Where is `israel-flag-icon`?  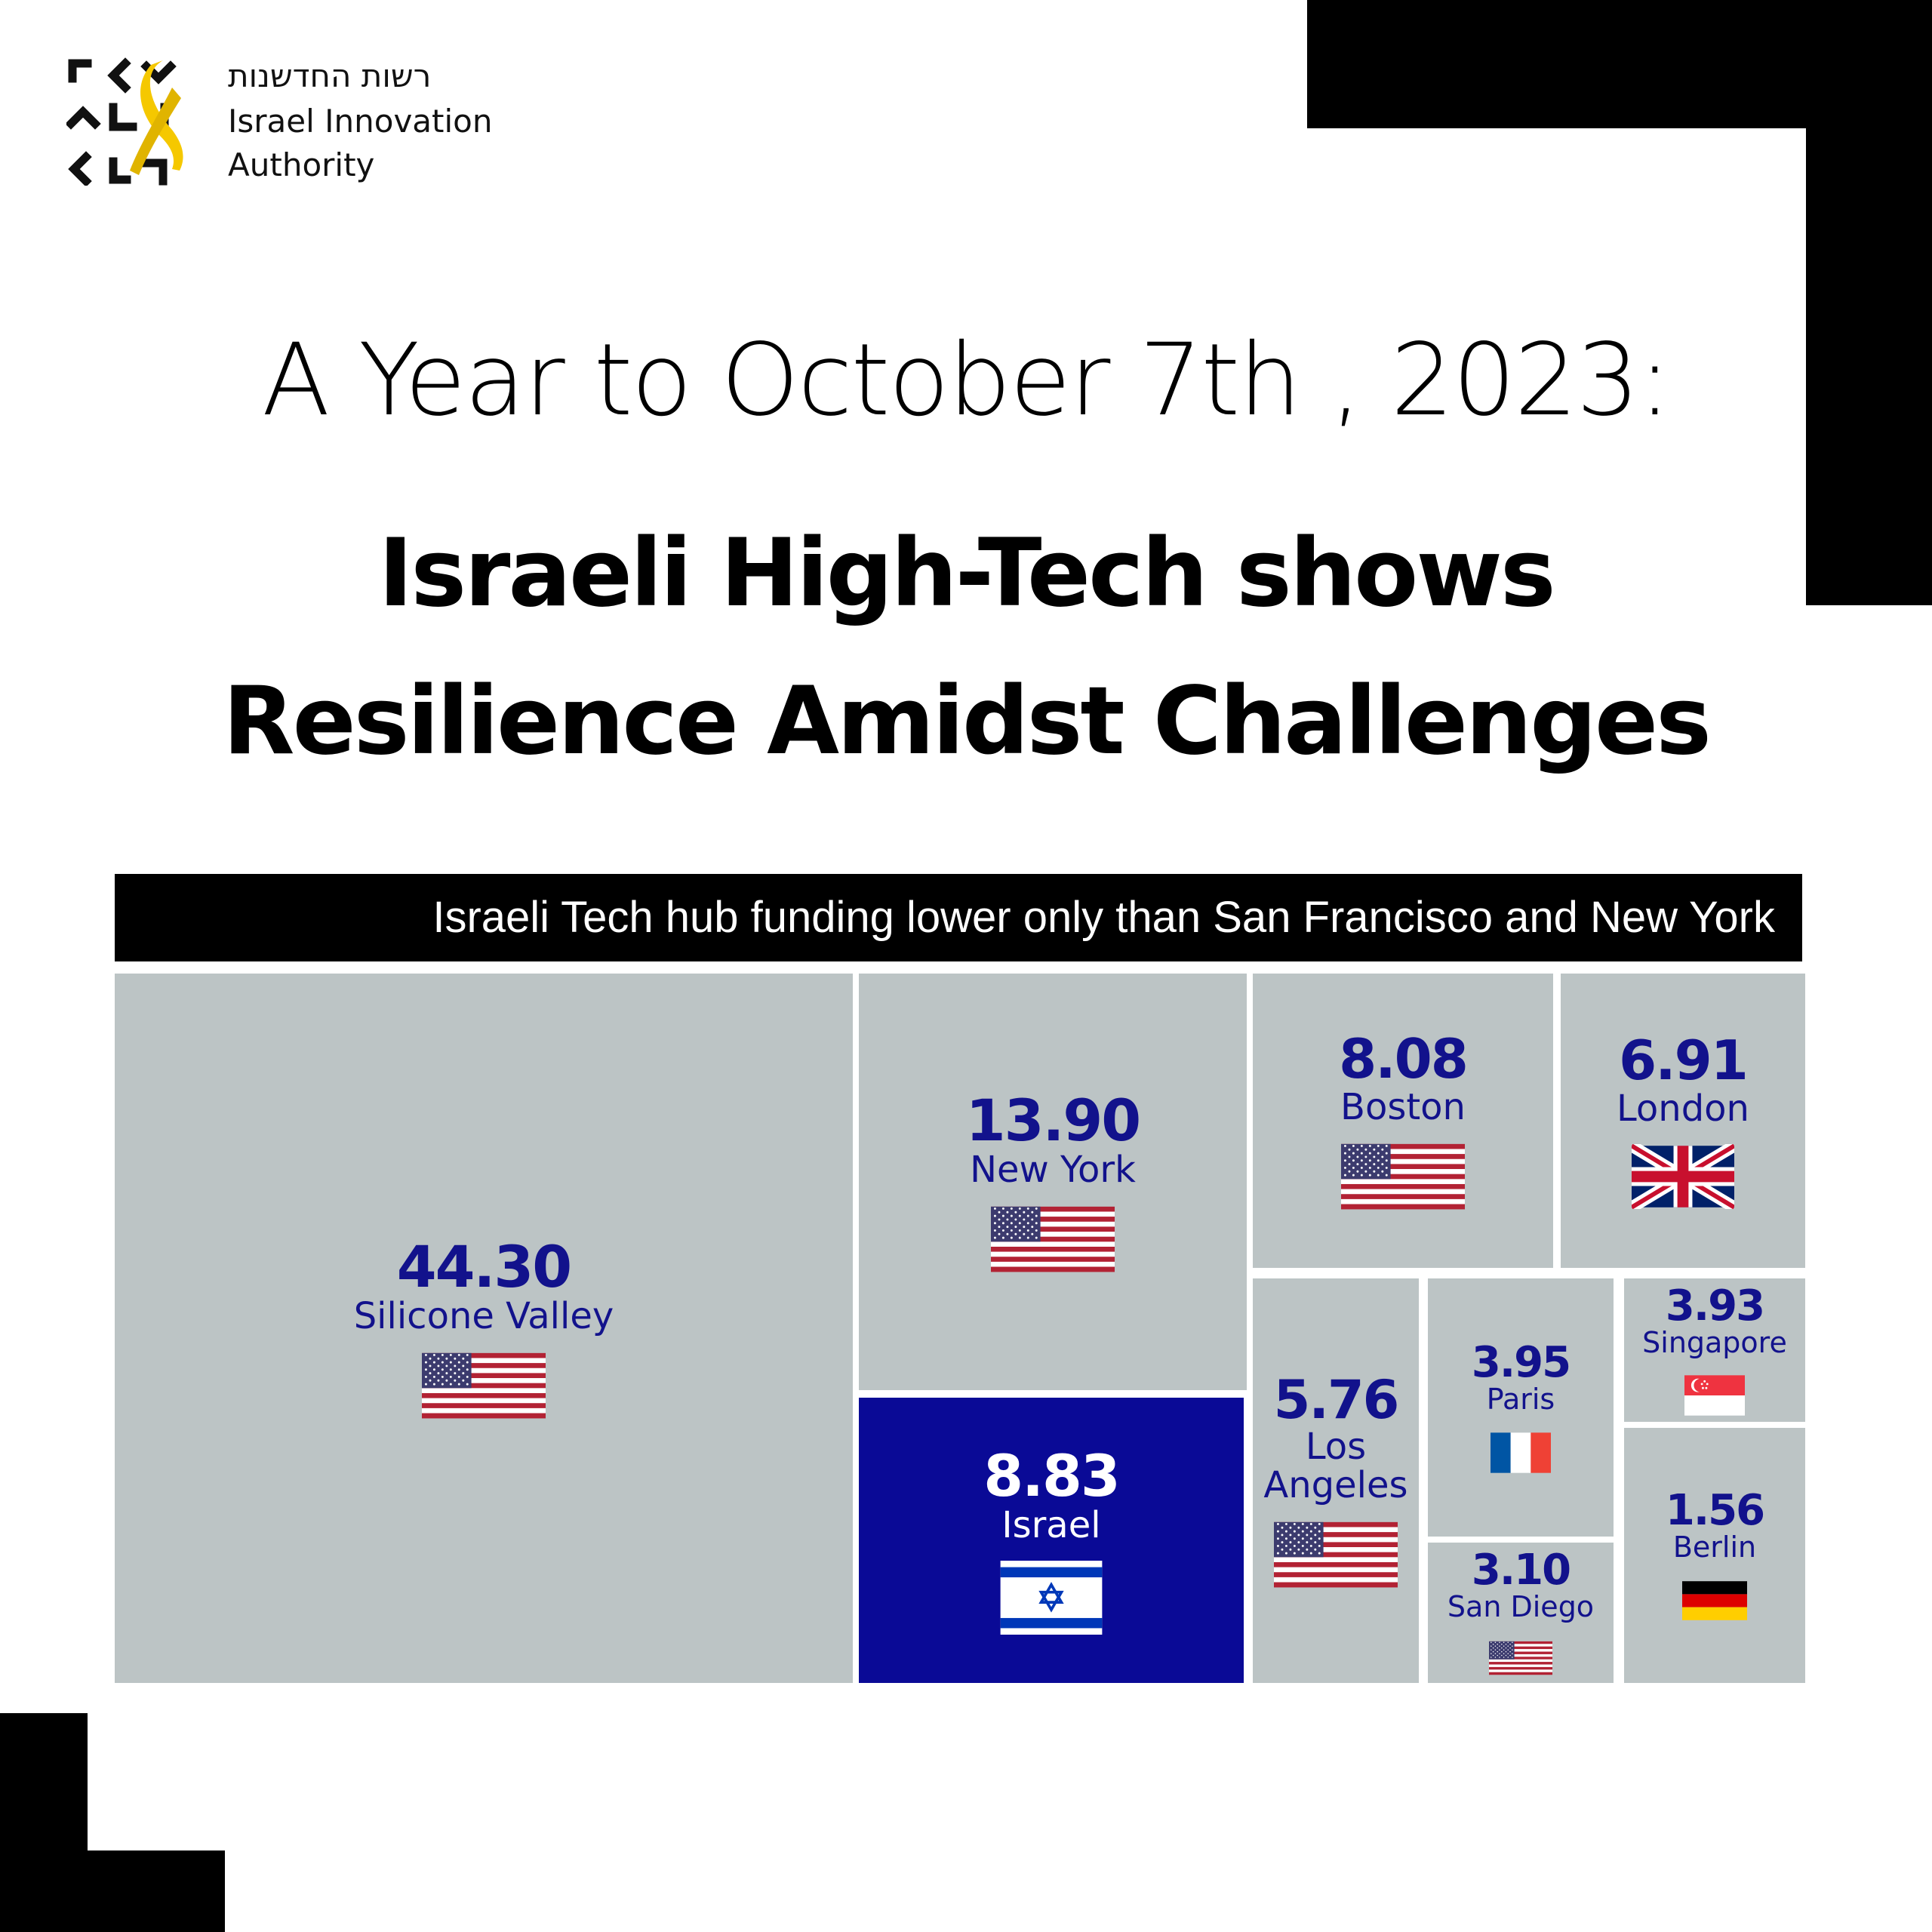
israel-flag-icon is located at coordinates (1051, 1598).